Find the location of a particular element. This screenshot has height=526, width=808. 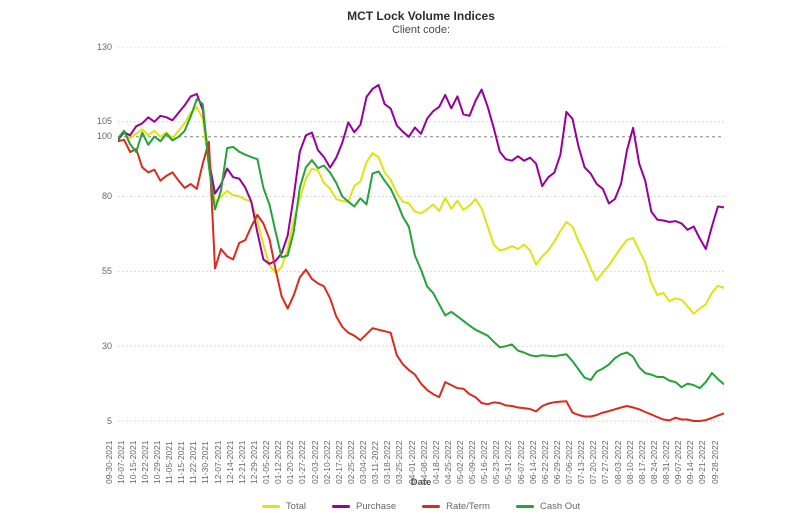

x-tick-label: 02-25-2022 is located at coordinates (350, 462).